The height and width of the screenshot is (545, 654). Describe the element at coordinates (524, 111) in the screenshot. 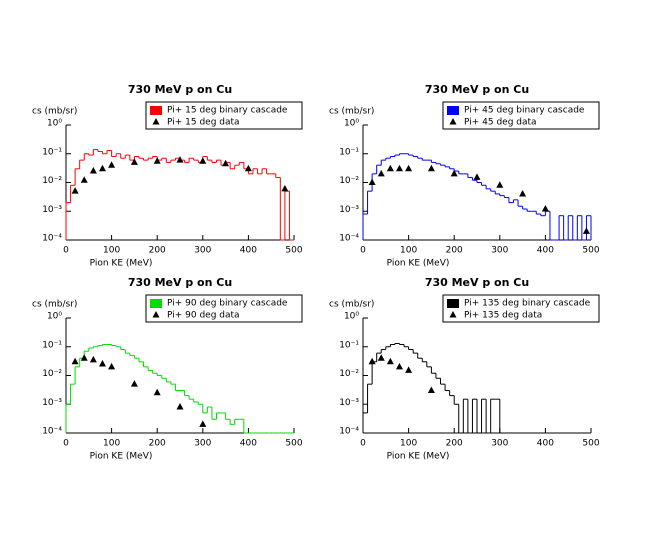

I see `legend-label: Pi+ 45 deg binary cascade` at that location.